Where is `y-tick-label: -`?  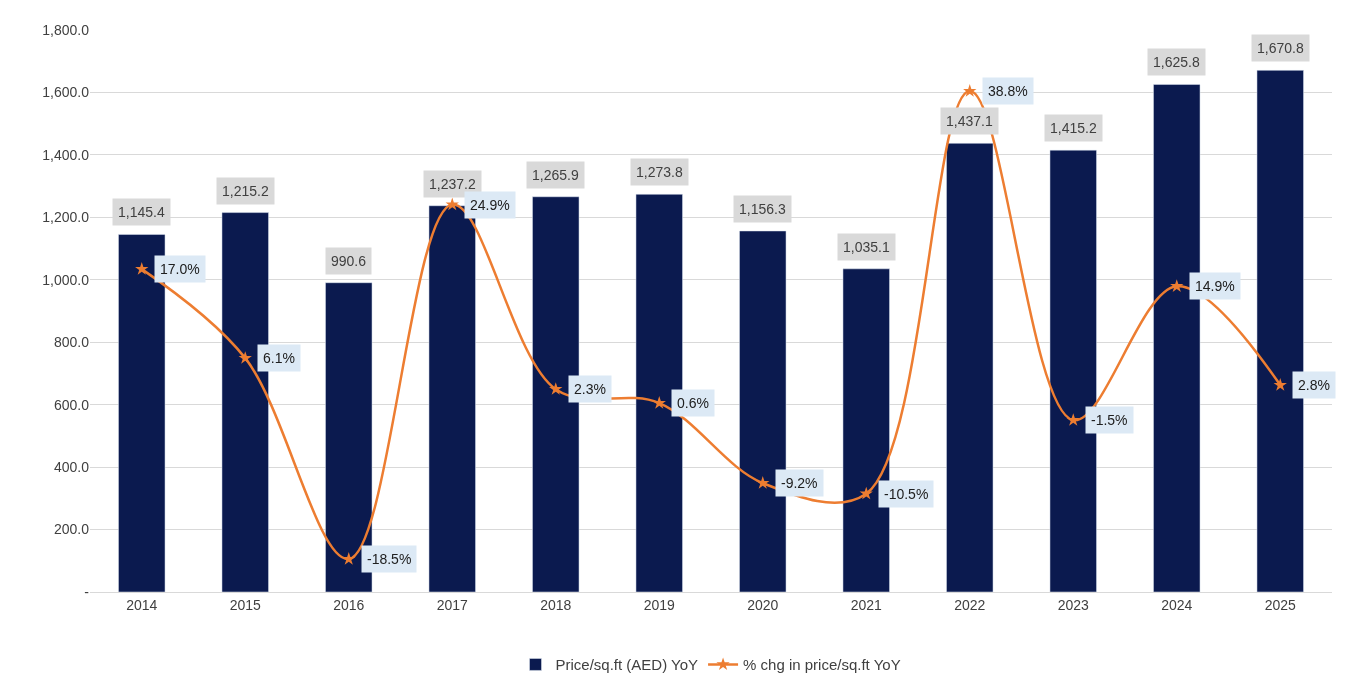 y-tick-label: - is located at coordinates (87, 591).